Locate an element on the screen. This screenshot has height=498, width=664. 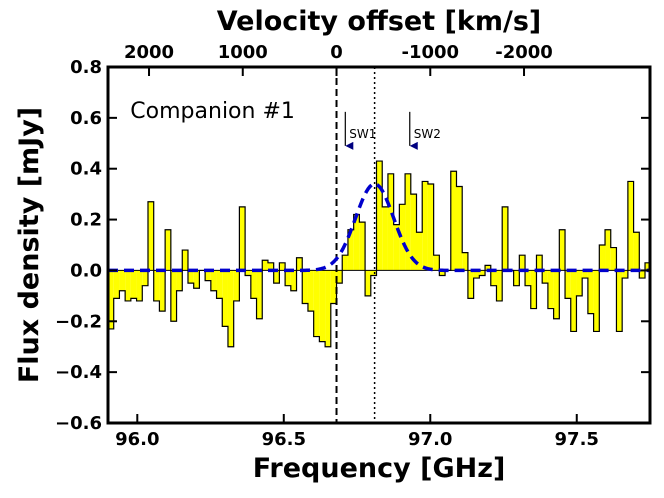
top-tick-label: 2000 is located at coordinates (149, 52).